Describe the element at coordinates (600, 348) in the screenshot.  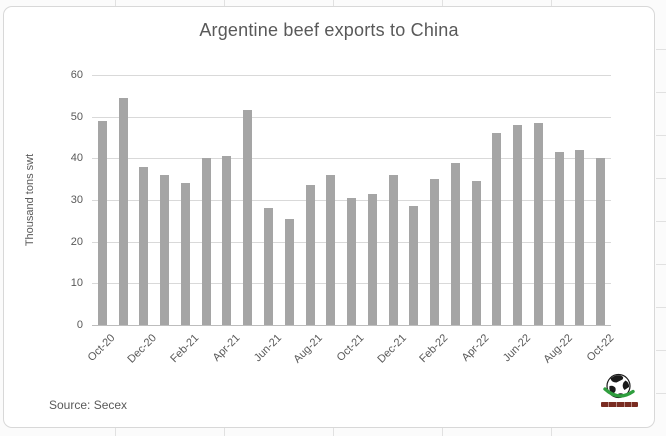
I see `x-tick-label-text: Oct-22` at that location.